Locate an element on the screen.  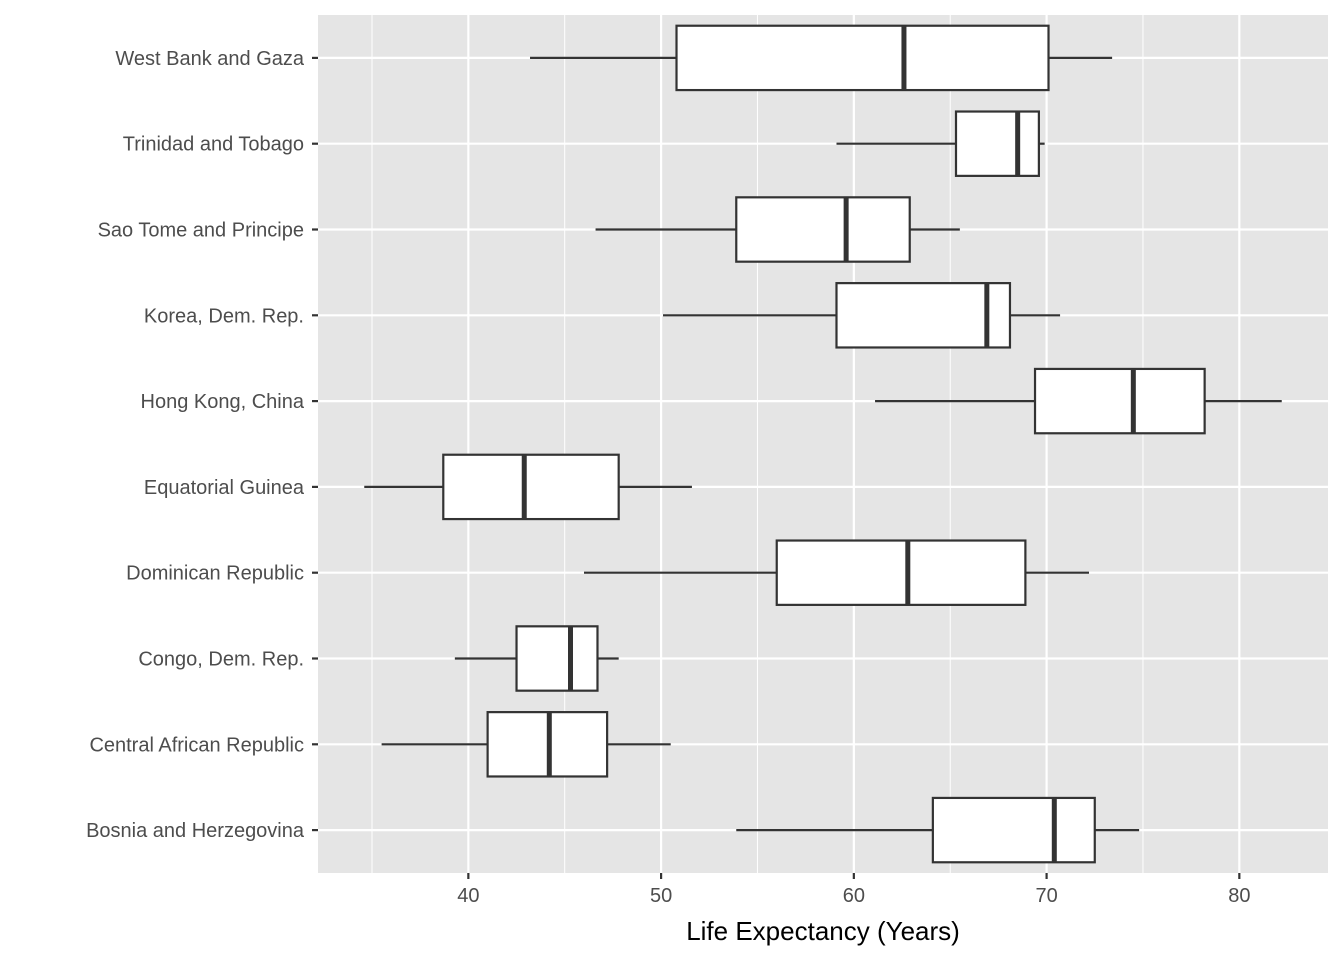
y-tick-label: Dominican Republic is located at coordinates (215, 574).